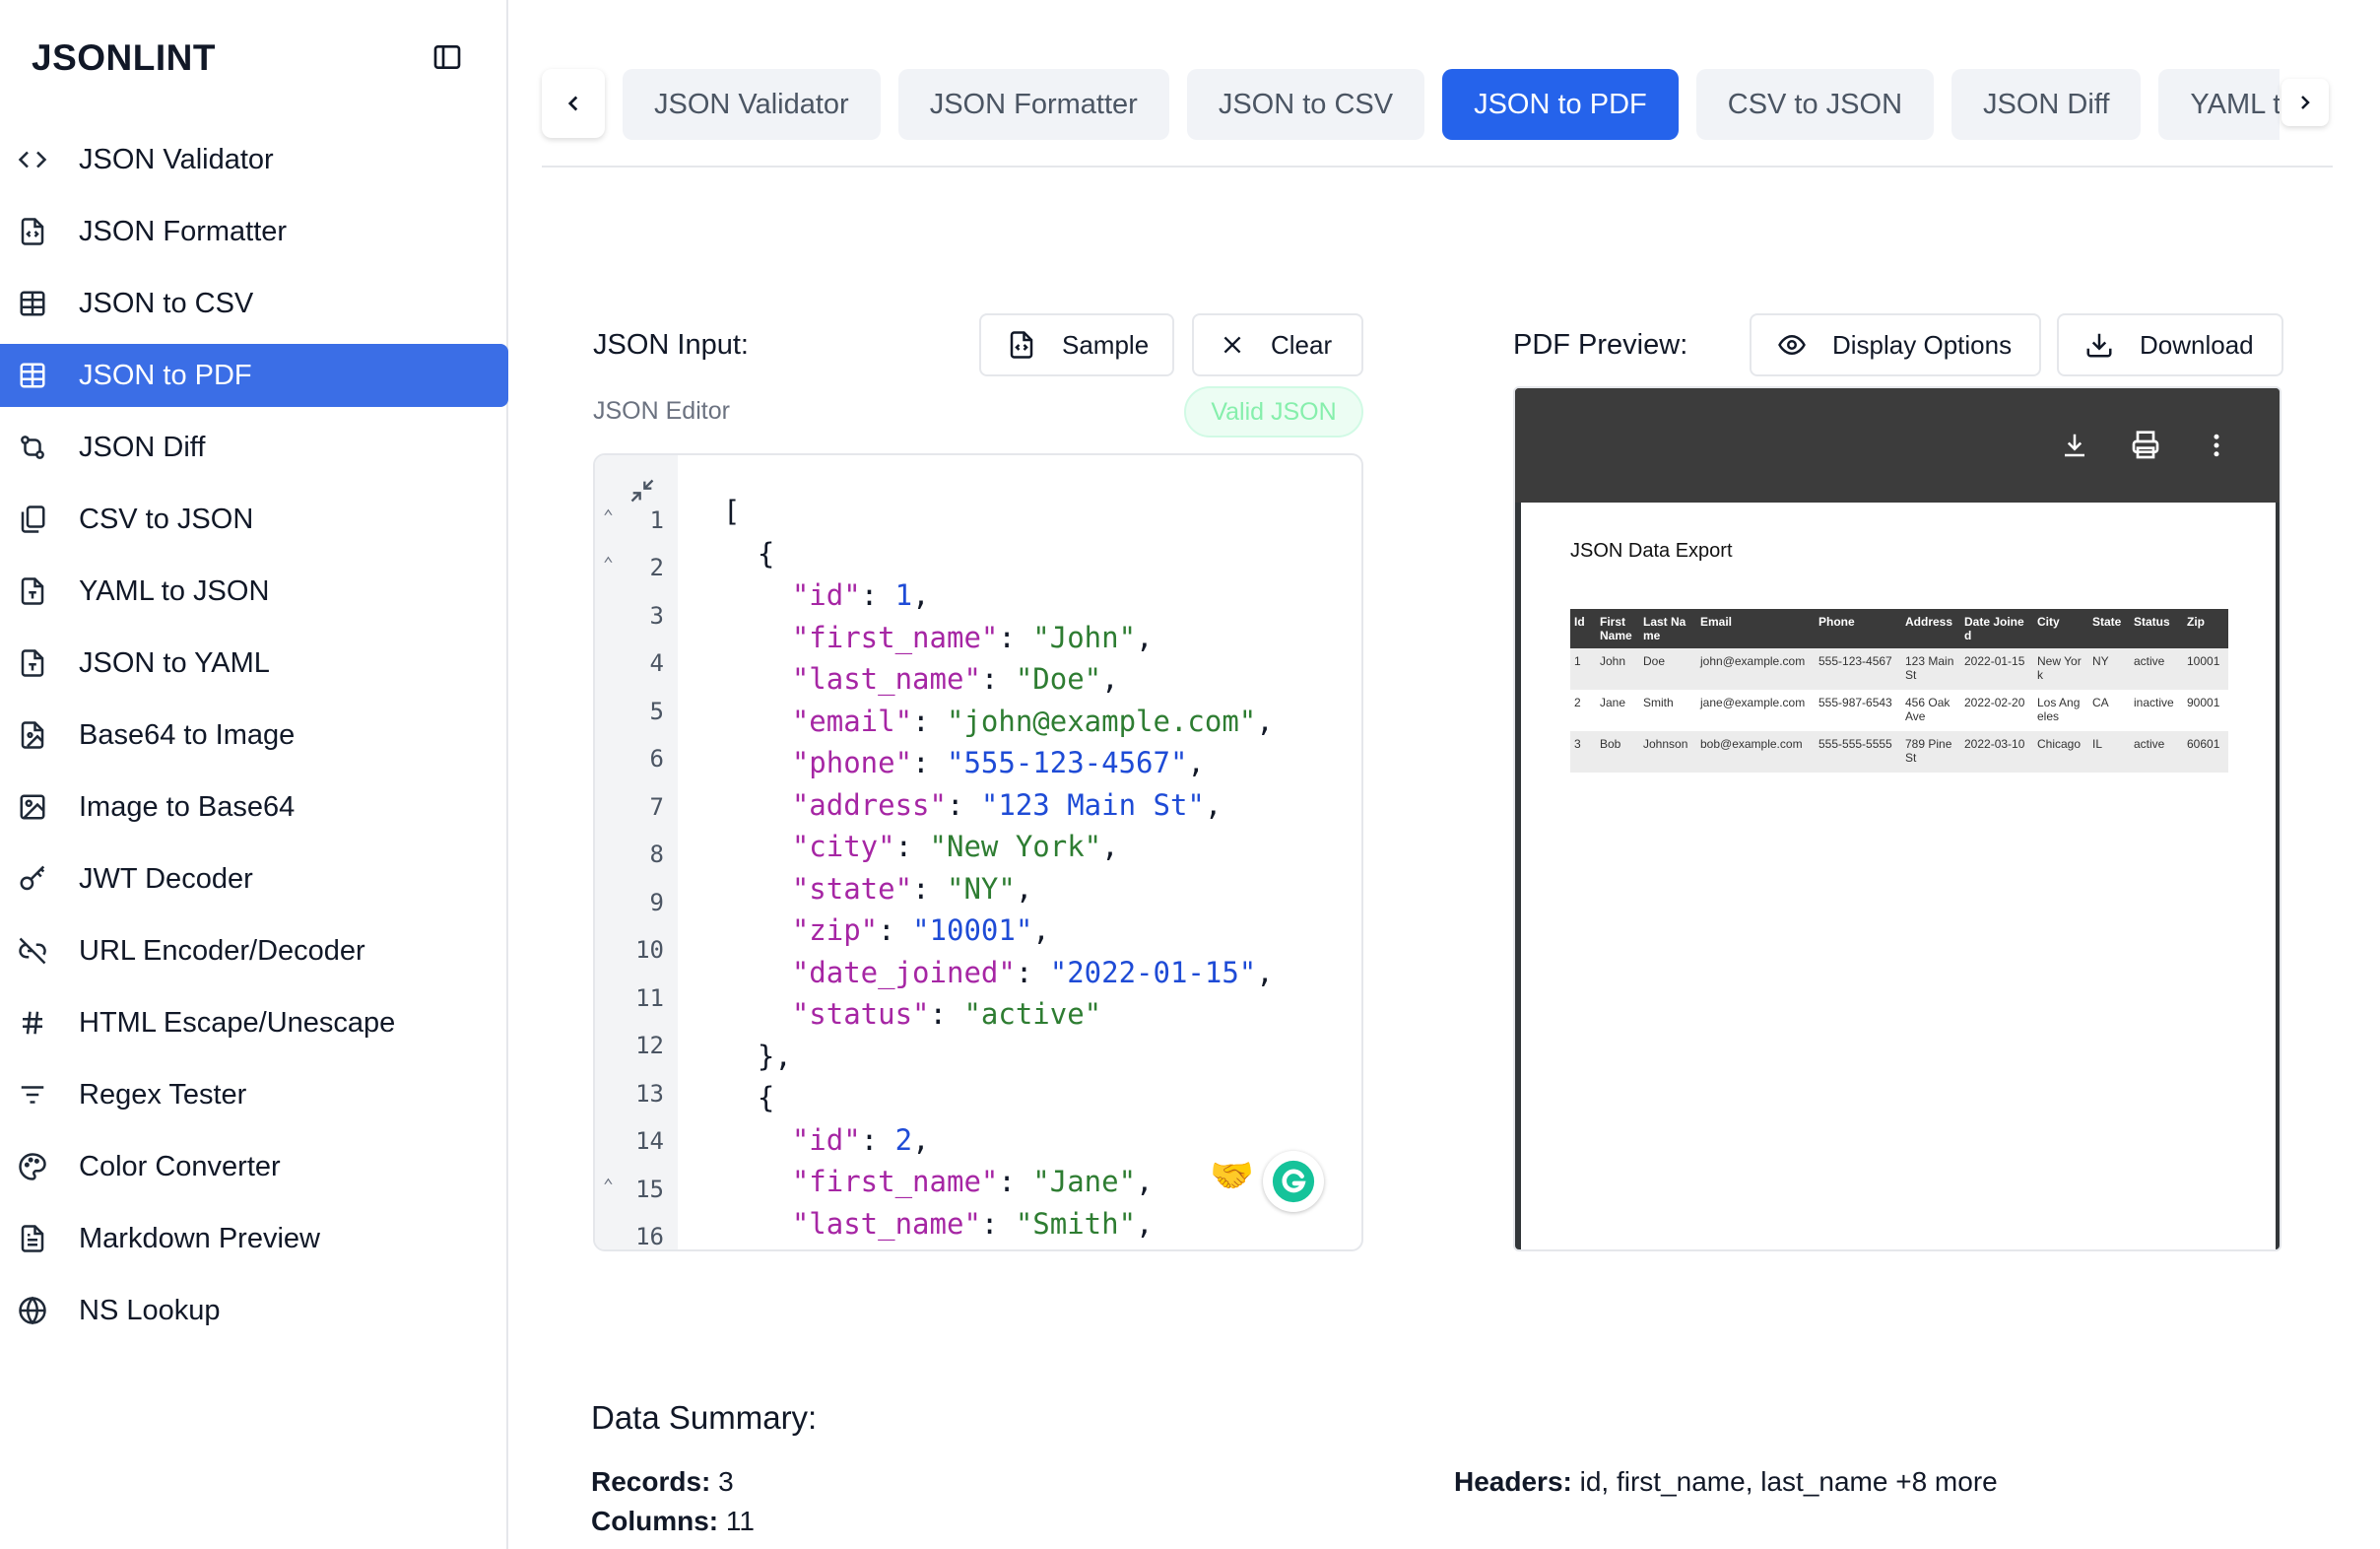  What do you see at coordinates (124, 57) in the screenshot?
I see `app-logo: JSONLINT` at bounding box center [124, 57].